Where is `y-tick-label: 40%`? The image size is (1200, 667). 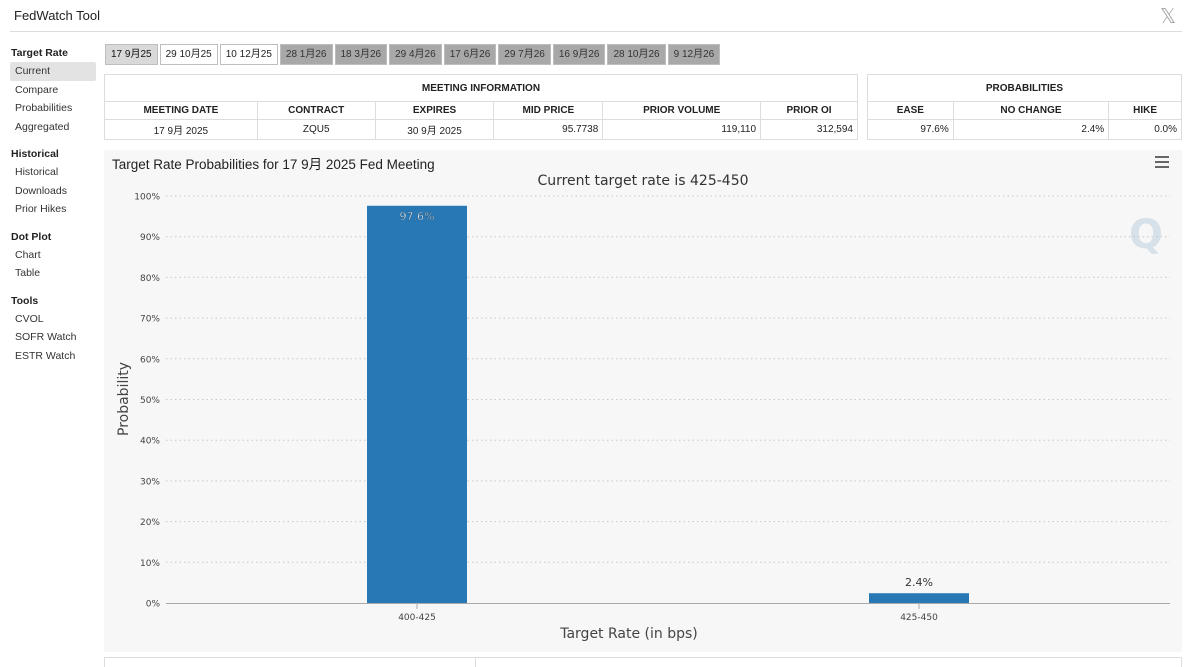 y-tick-label: 40% is located at coordinates (150, 442).